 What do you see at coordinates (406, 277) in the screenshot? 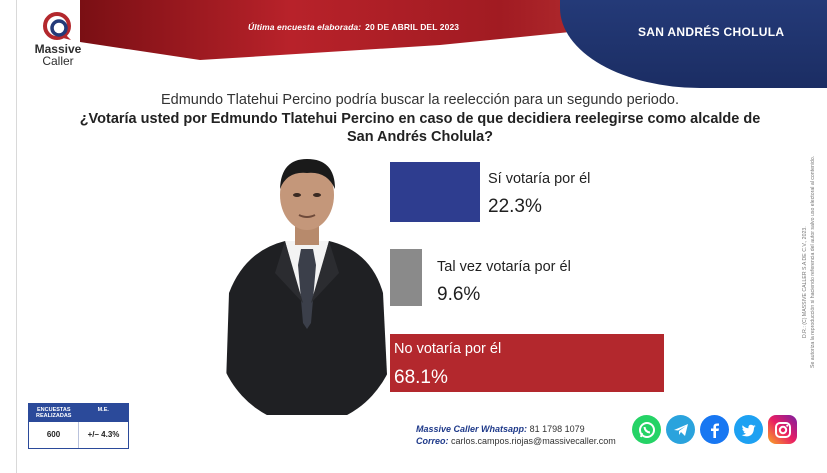
I see `bar-tal-vez` at bounding box center [406, 277].